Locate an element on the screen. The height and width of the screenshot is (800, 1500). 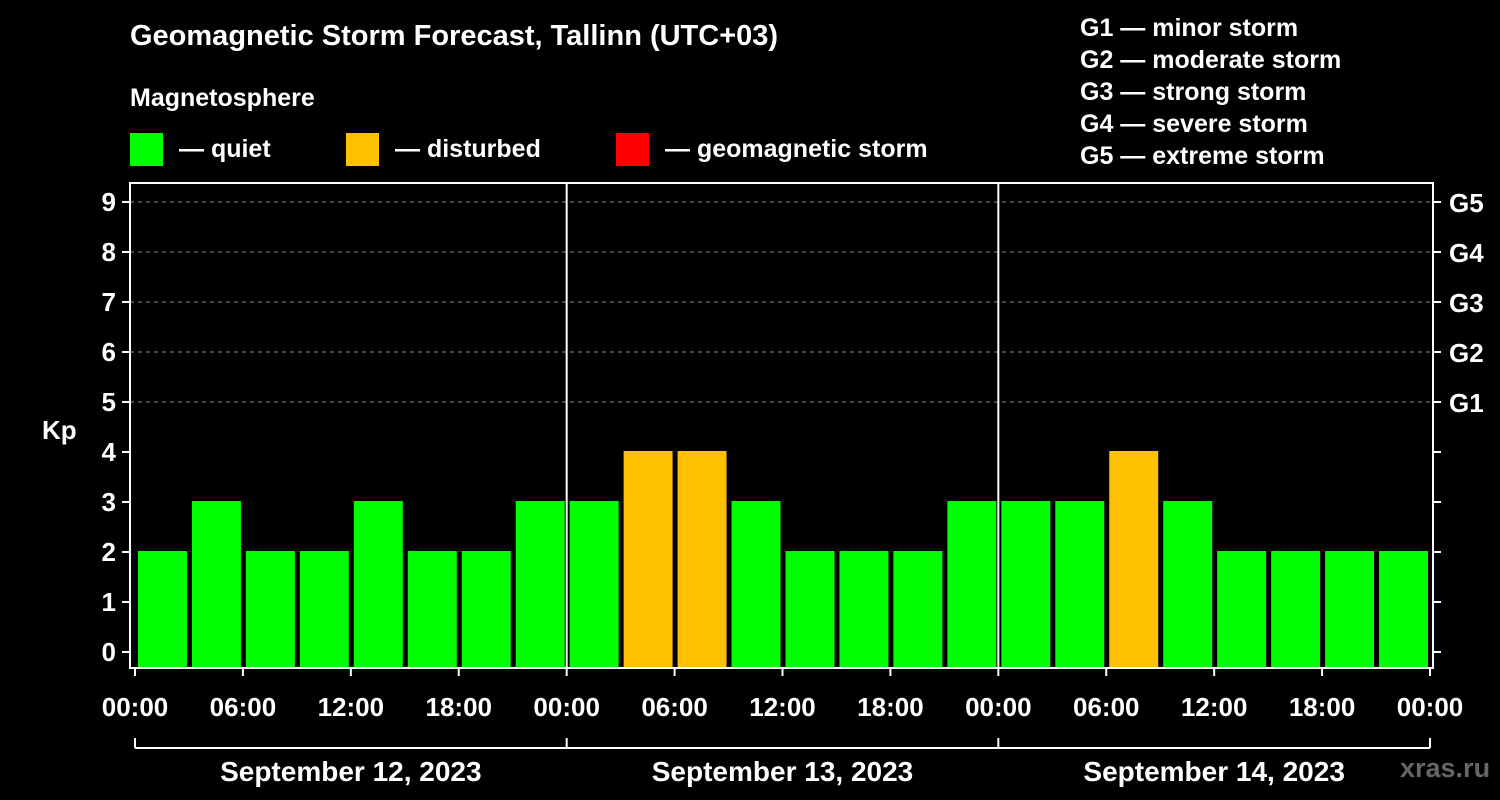
legend-disturbed: — disturbed is located at coordinates (443, 149).